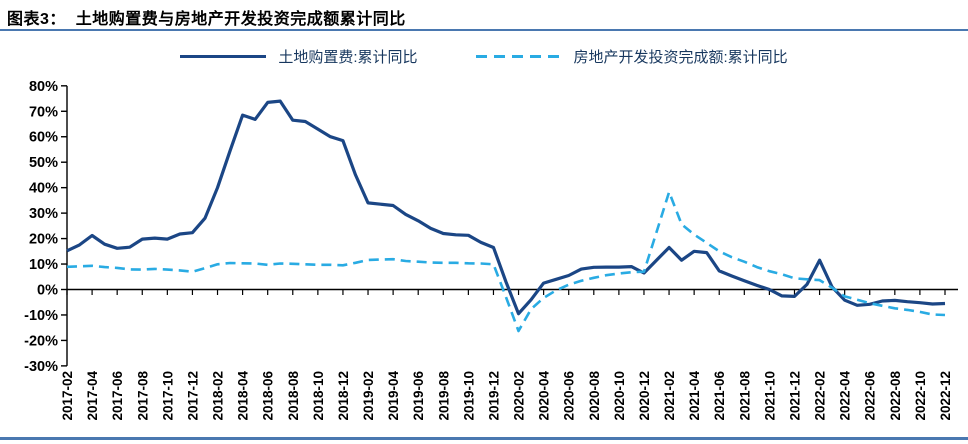  What do you see at coordinates (619, 396) in the screenshot?
I see `x-axis-label: 2020-10` at bounding box center [619, 396].